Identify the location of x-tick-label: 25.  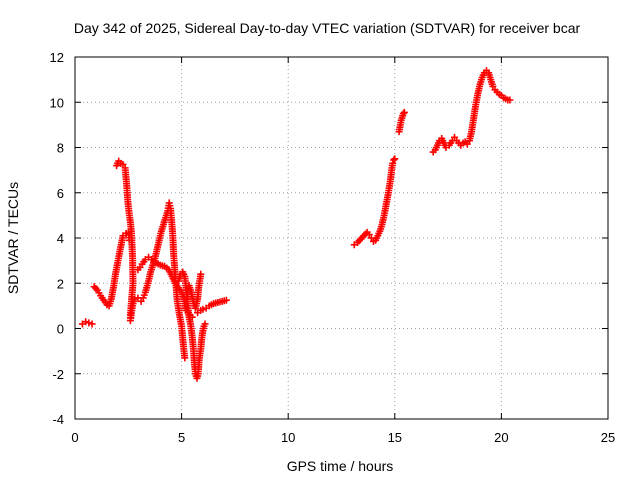
(608, 437).